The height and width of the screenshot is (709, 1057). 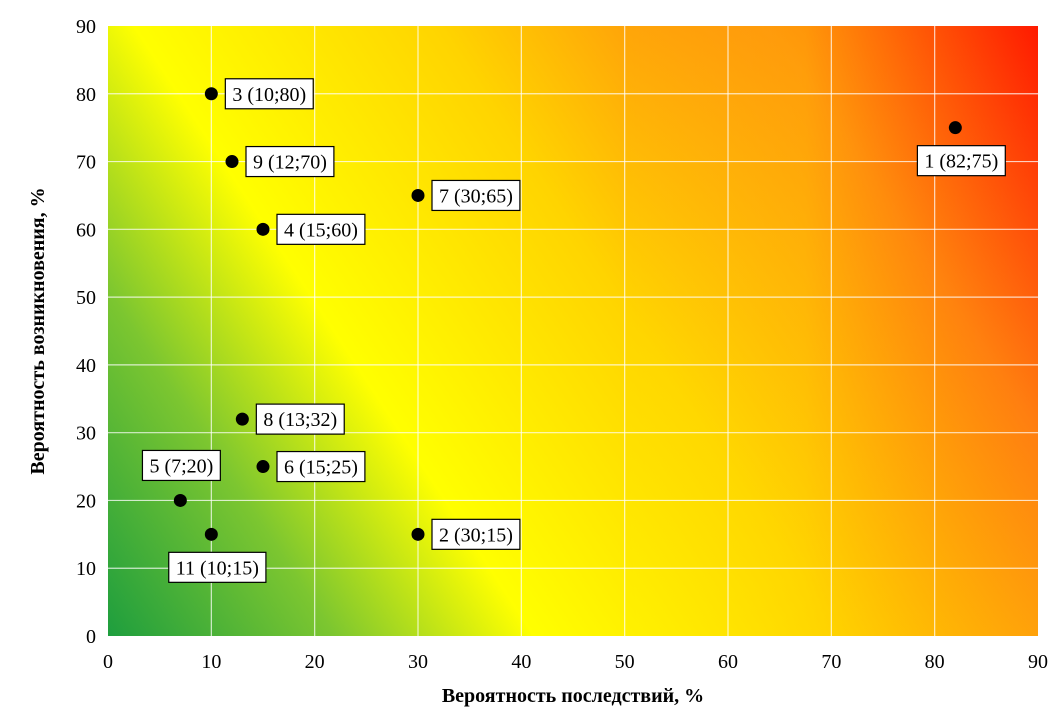 I want to click on y-tick-label: 50, so click(x=86, y=298).